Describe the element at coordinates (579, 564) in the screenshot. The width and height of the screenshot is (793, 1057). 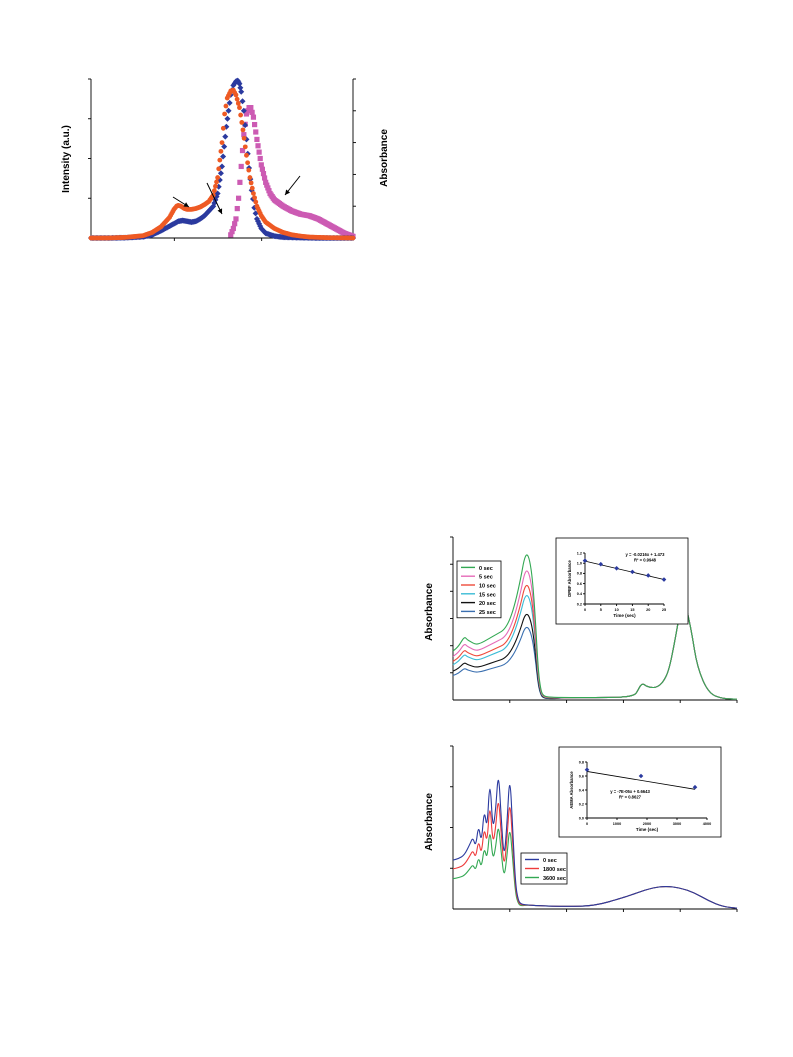
I see `chart-2-inset-y-tick-label: 1.0` at that location.